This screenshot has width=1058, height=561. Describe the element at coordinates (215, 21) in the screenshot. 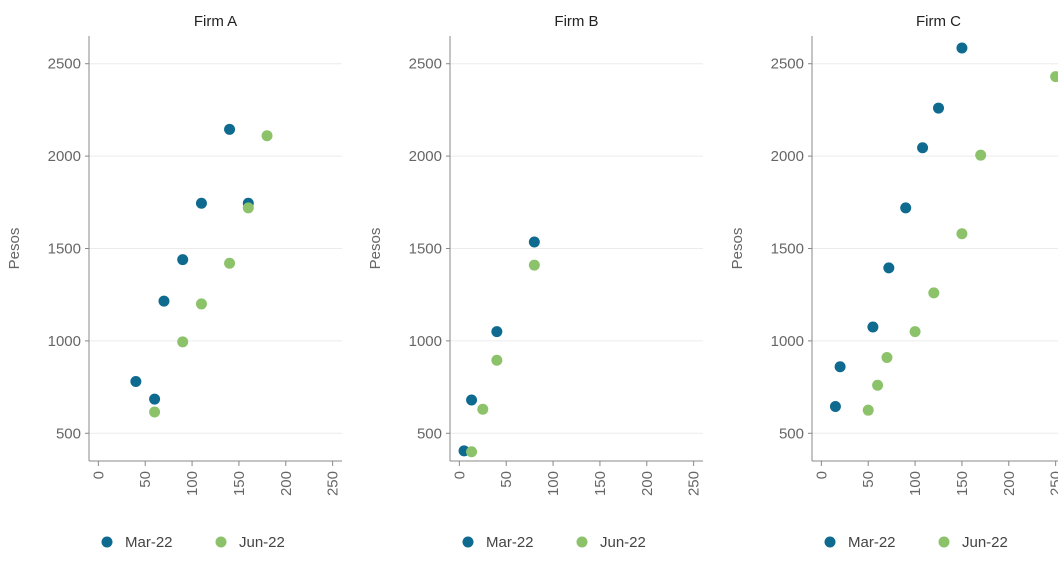

I see `panel-title: Firm A` at that location.